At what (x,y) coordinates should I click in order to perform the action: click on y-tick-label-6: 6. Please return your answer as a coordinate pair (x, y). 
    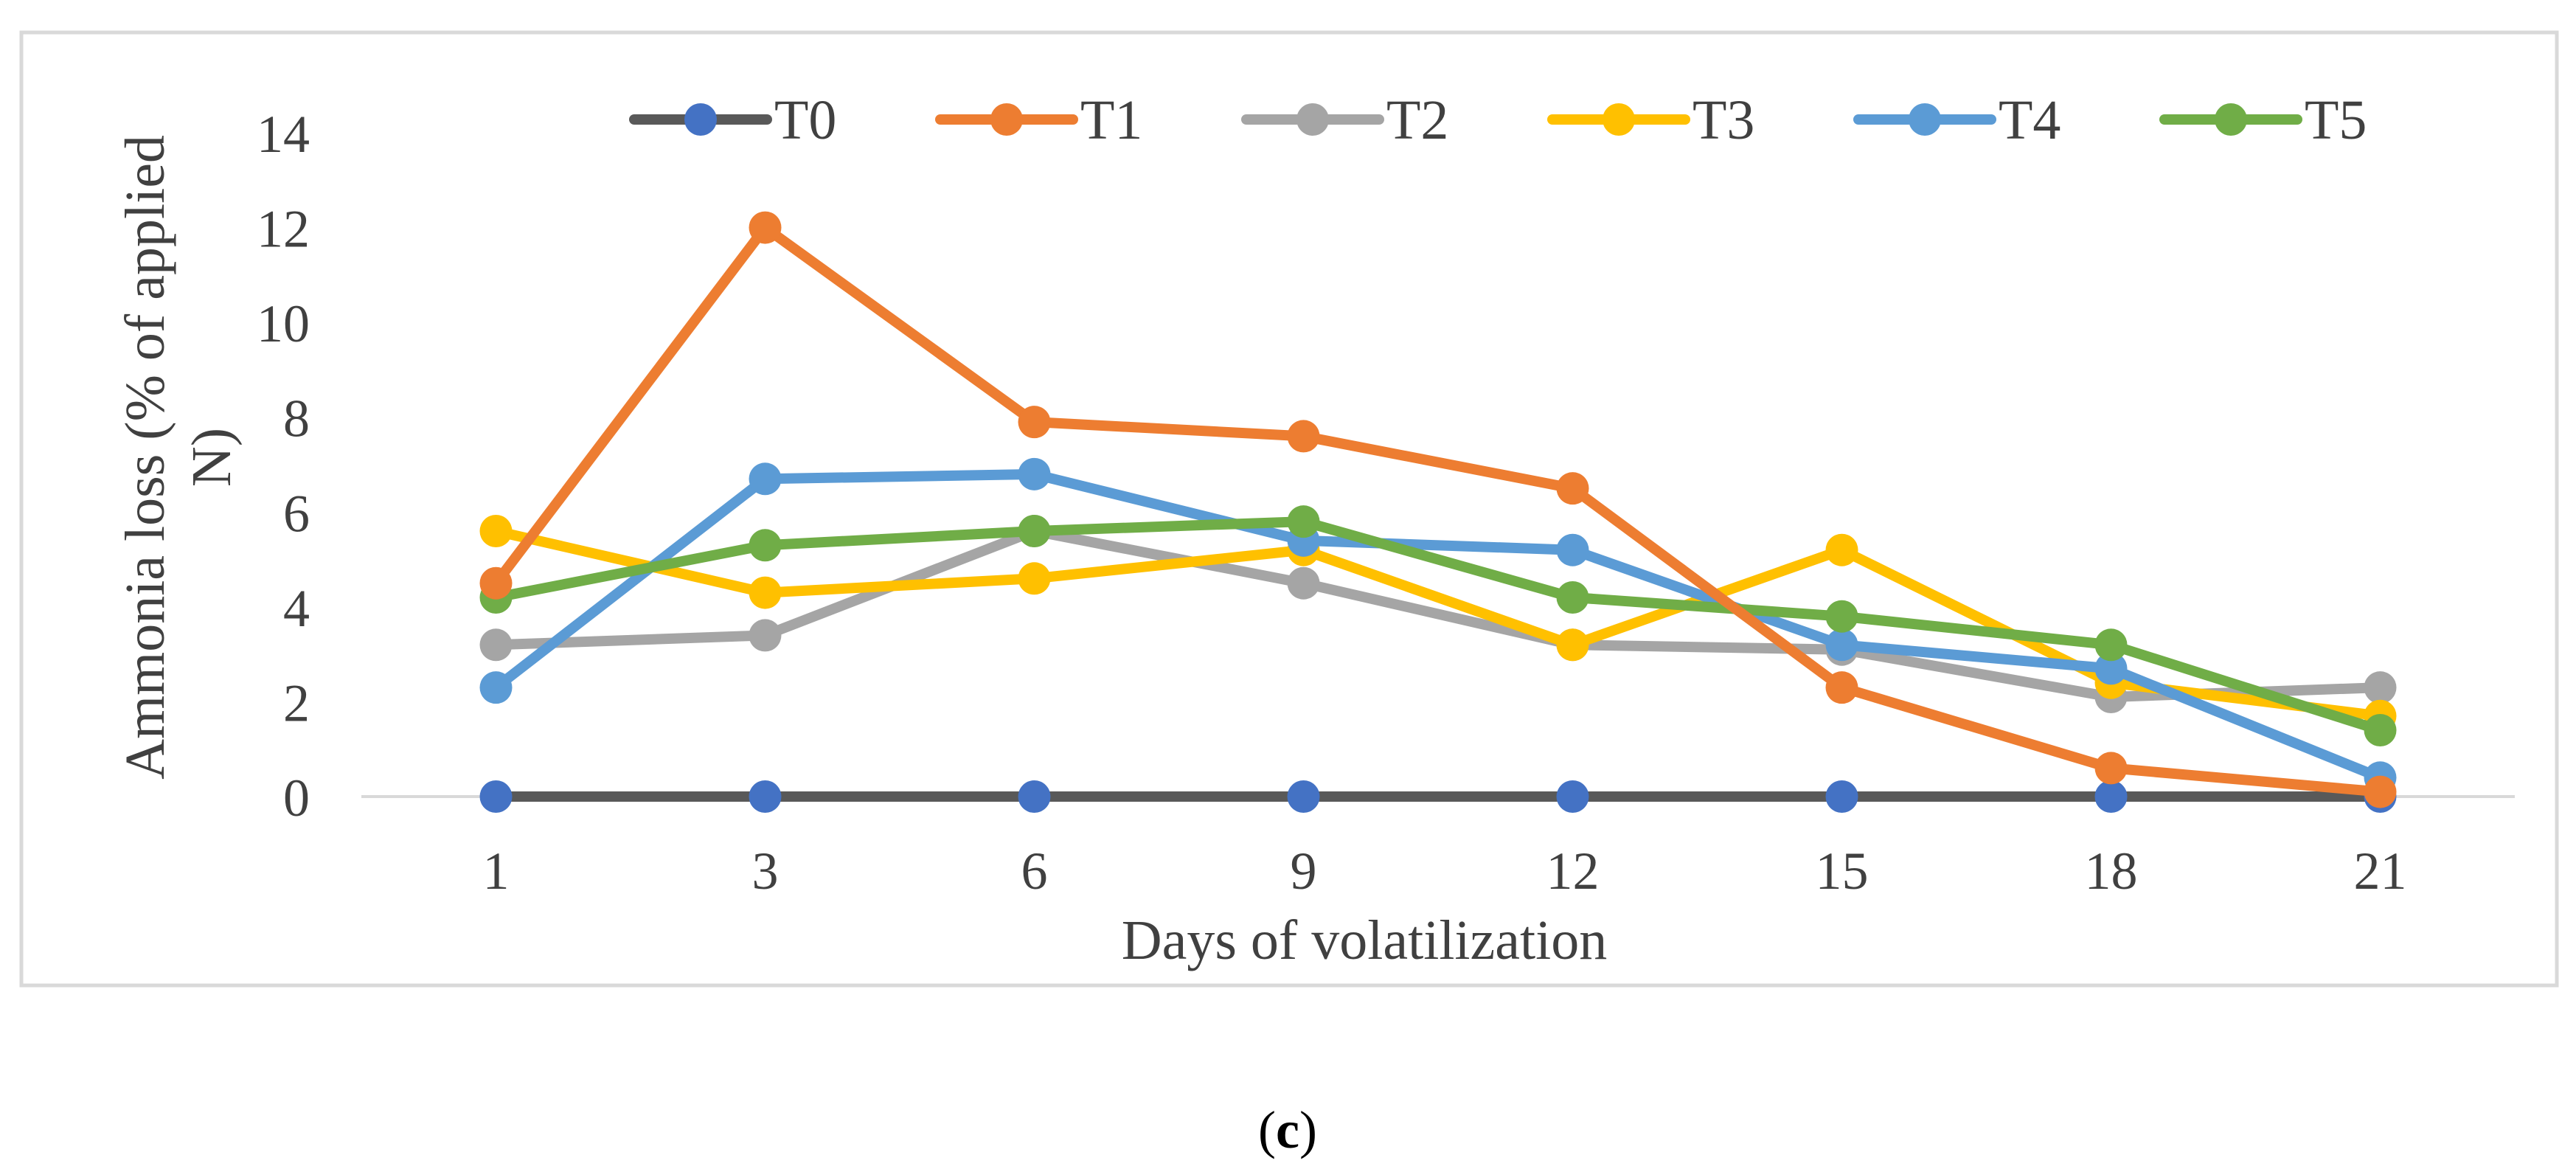
    Looking at the image, I should click on (296, 513).